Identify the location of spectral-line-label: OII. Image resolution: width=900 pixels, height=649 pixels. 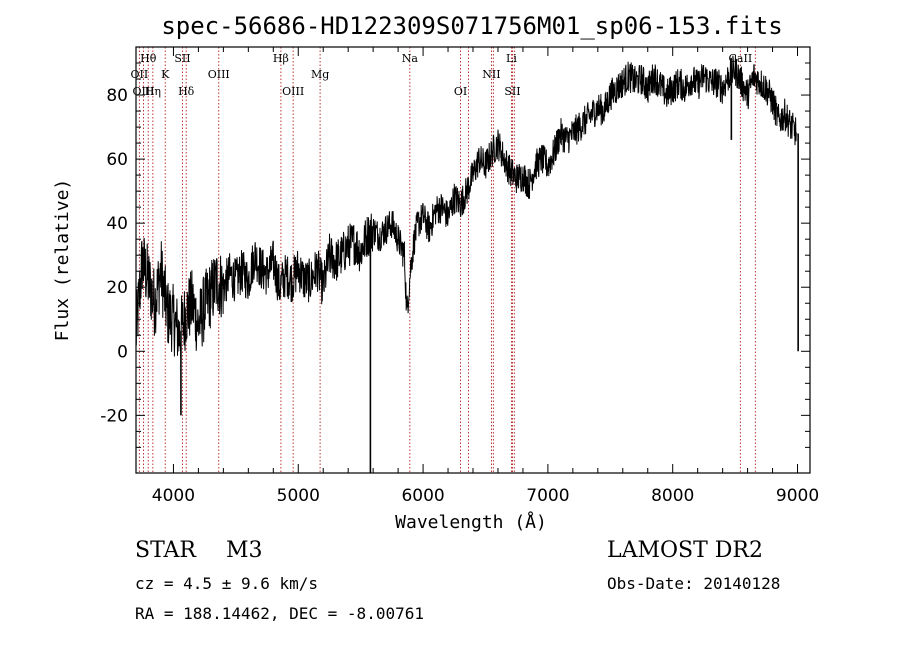
(140, 74).